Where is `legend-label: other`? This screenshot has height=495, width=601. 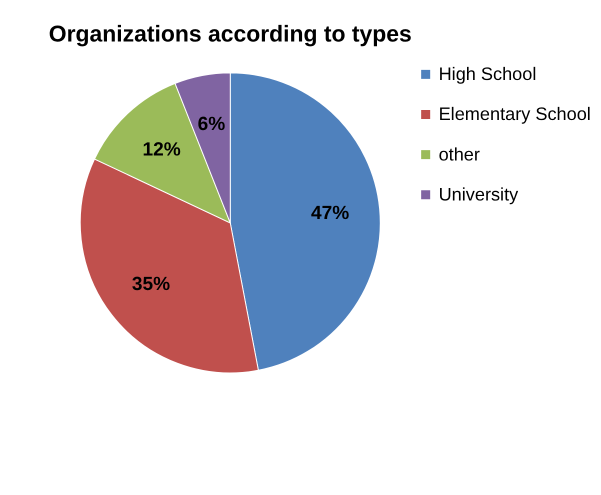
legend-label: other is located at coordinates (459, 154).